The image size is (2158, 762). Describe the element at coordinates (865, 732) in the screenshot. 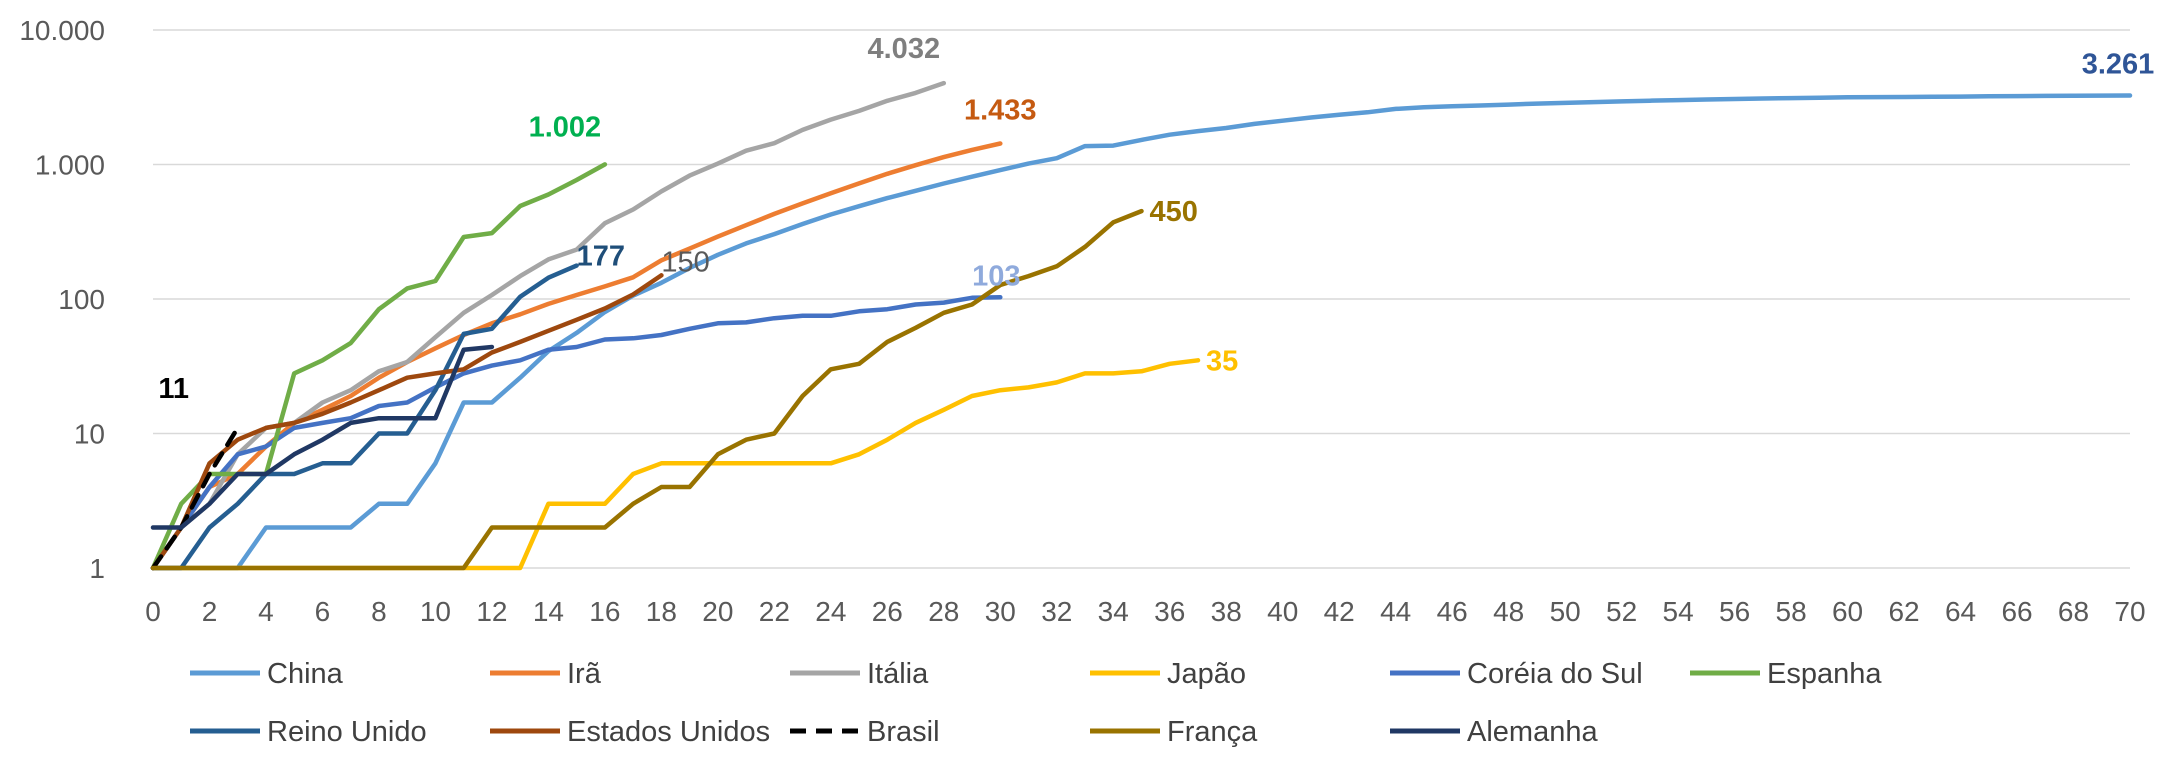

I see `legend-item-8: Brasil` at that location.